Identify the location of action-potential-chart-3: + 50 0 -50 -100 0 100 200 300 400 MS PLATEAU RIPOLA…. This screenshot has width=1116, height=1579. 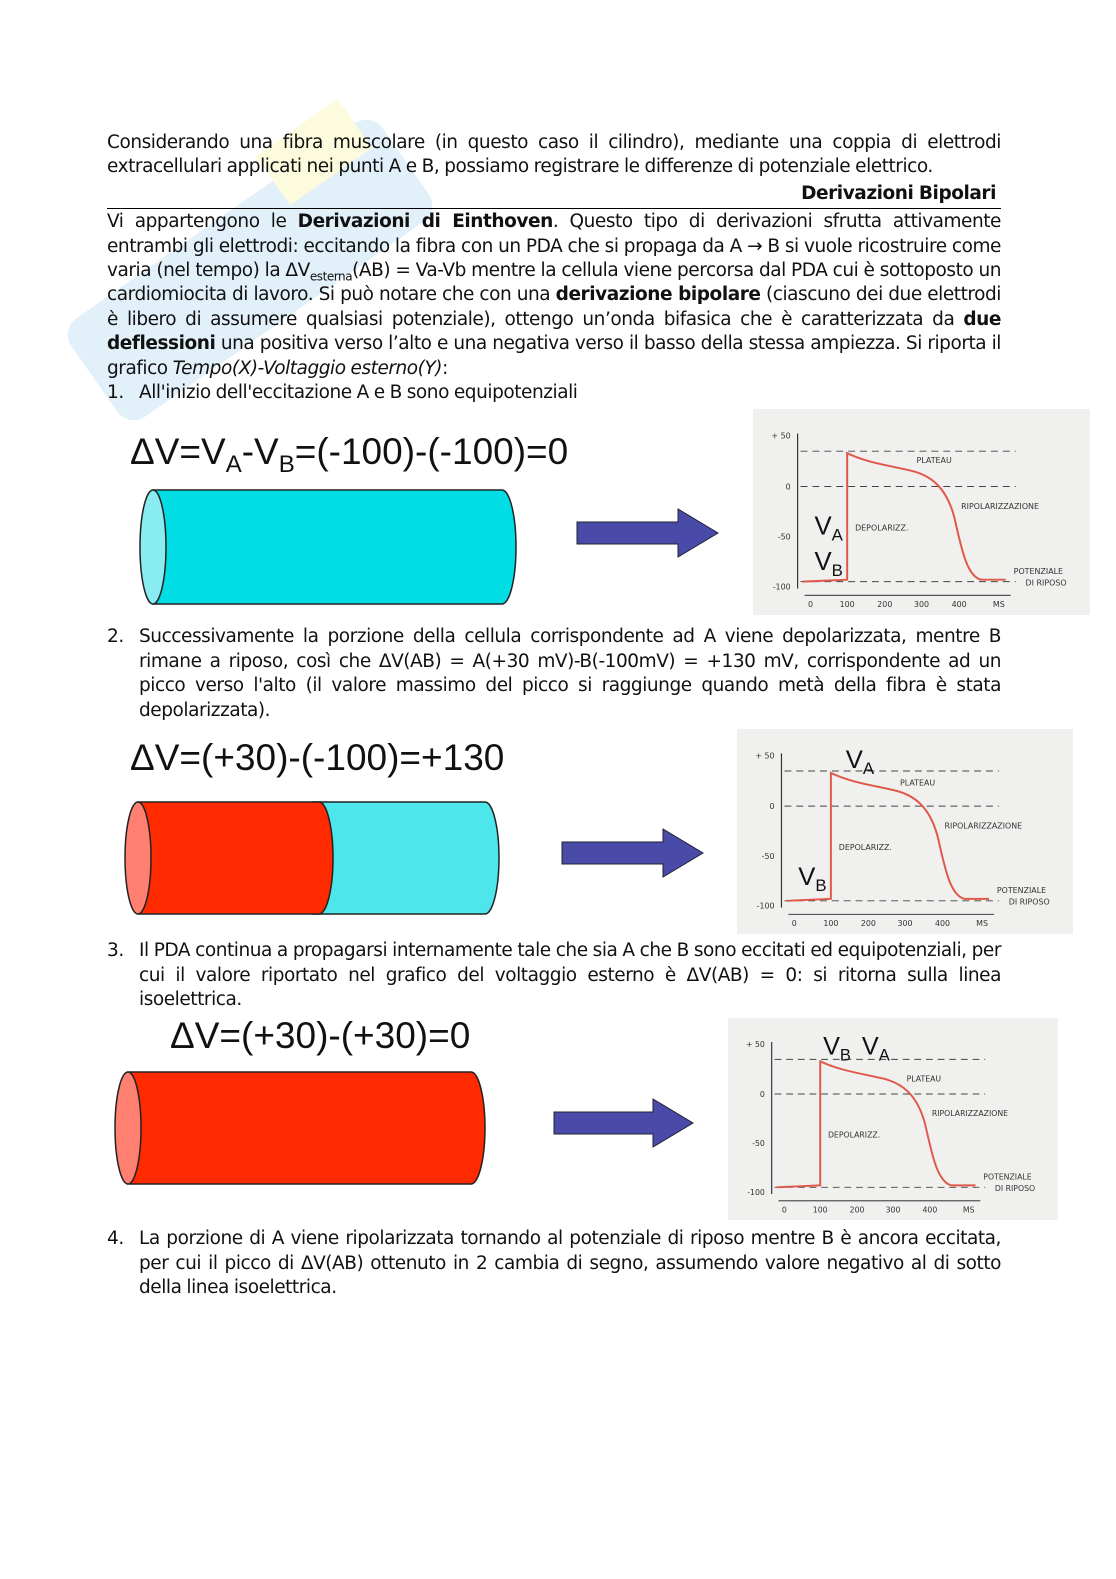
(893, 1119).